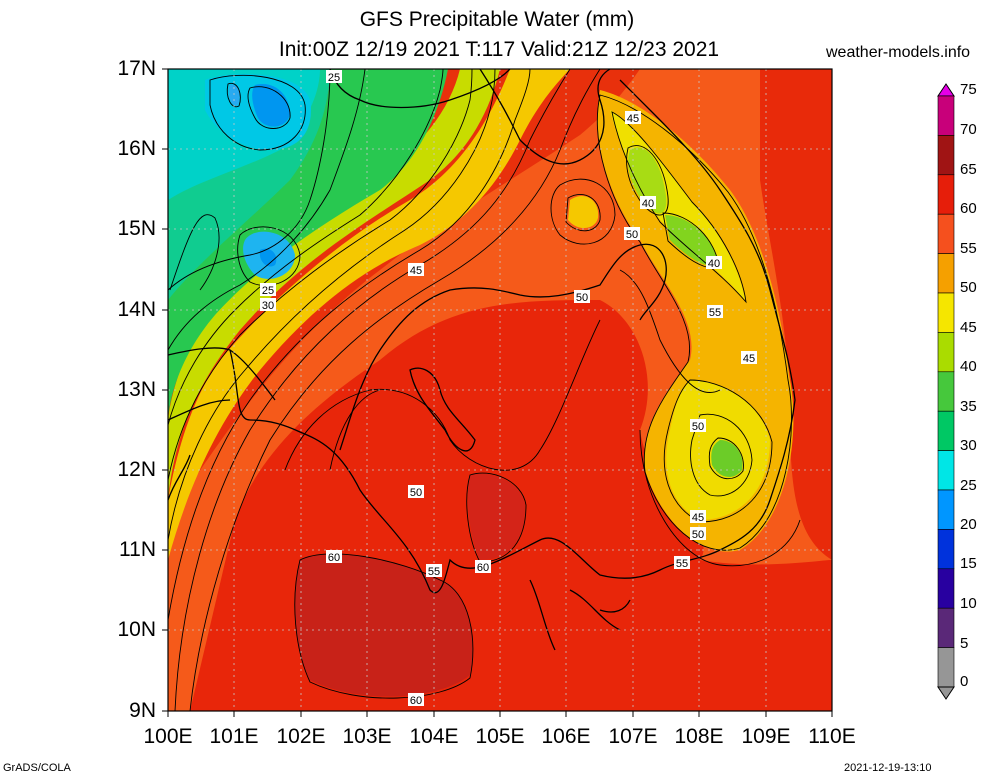 The height and width of the screenshot is (779, 1000). Describe the element at coordinates (268, 257) in the screenshot. I see `pw-blue-core-south` at that location.